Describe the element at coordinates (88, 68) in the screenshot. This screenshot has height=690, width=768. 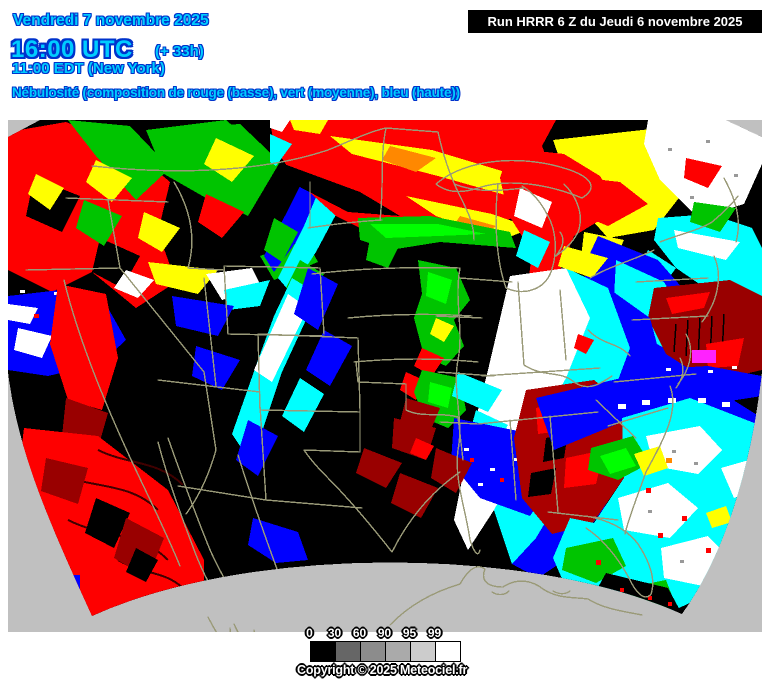
I see `local-time: 11:00 EDT (New York)` at that location.